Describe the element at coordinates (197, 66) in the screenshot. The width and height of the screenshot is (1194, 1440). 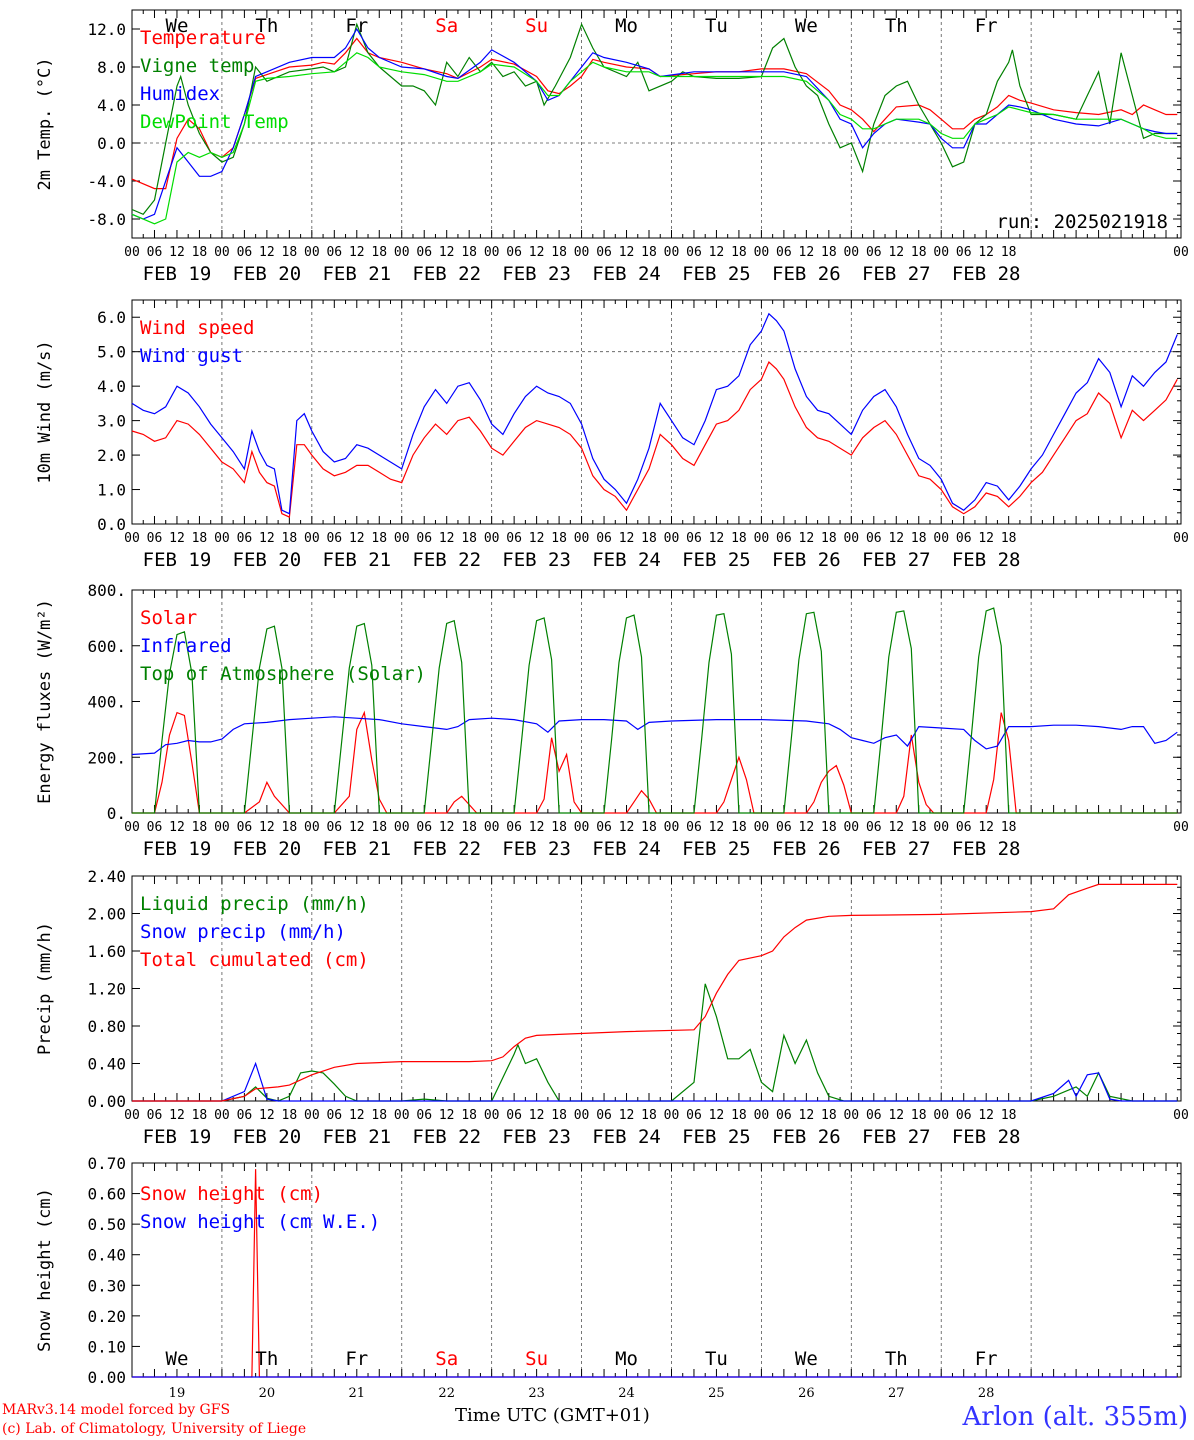
I see `legend-entry: Vigne temp` at that location.